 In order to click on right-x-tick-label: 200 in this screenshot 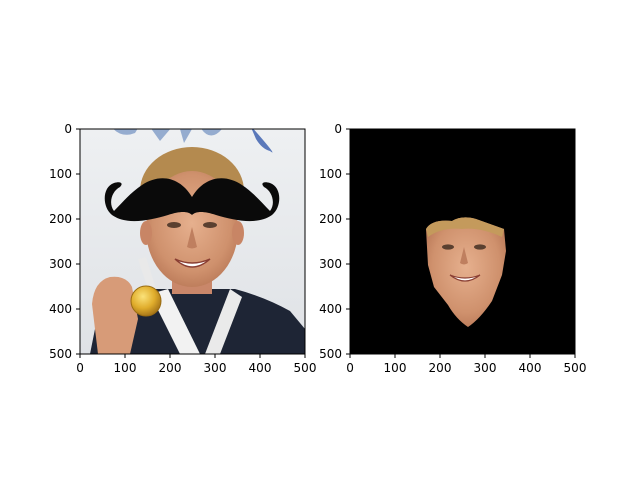, I will do `click(440, 368)`.